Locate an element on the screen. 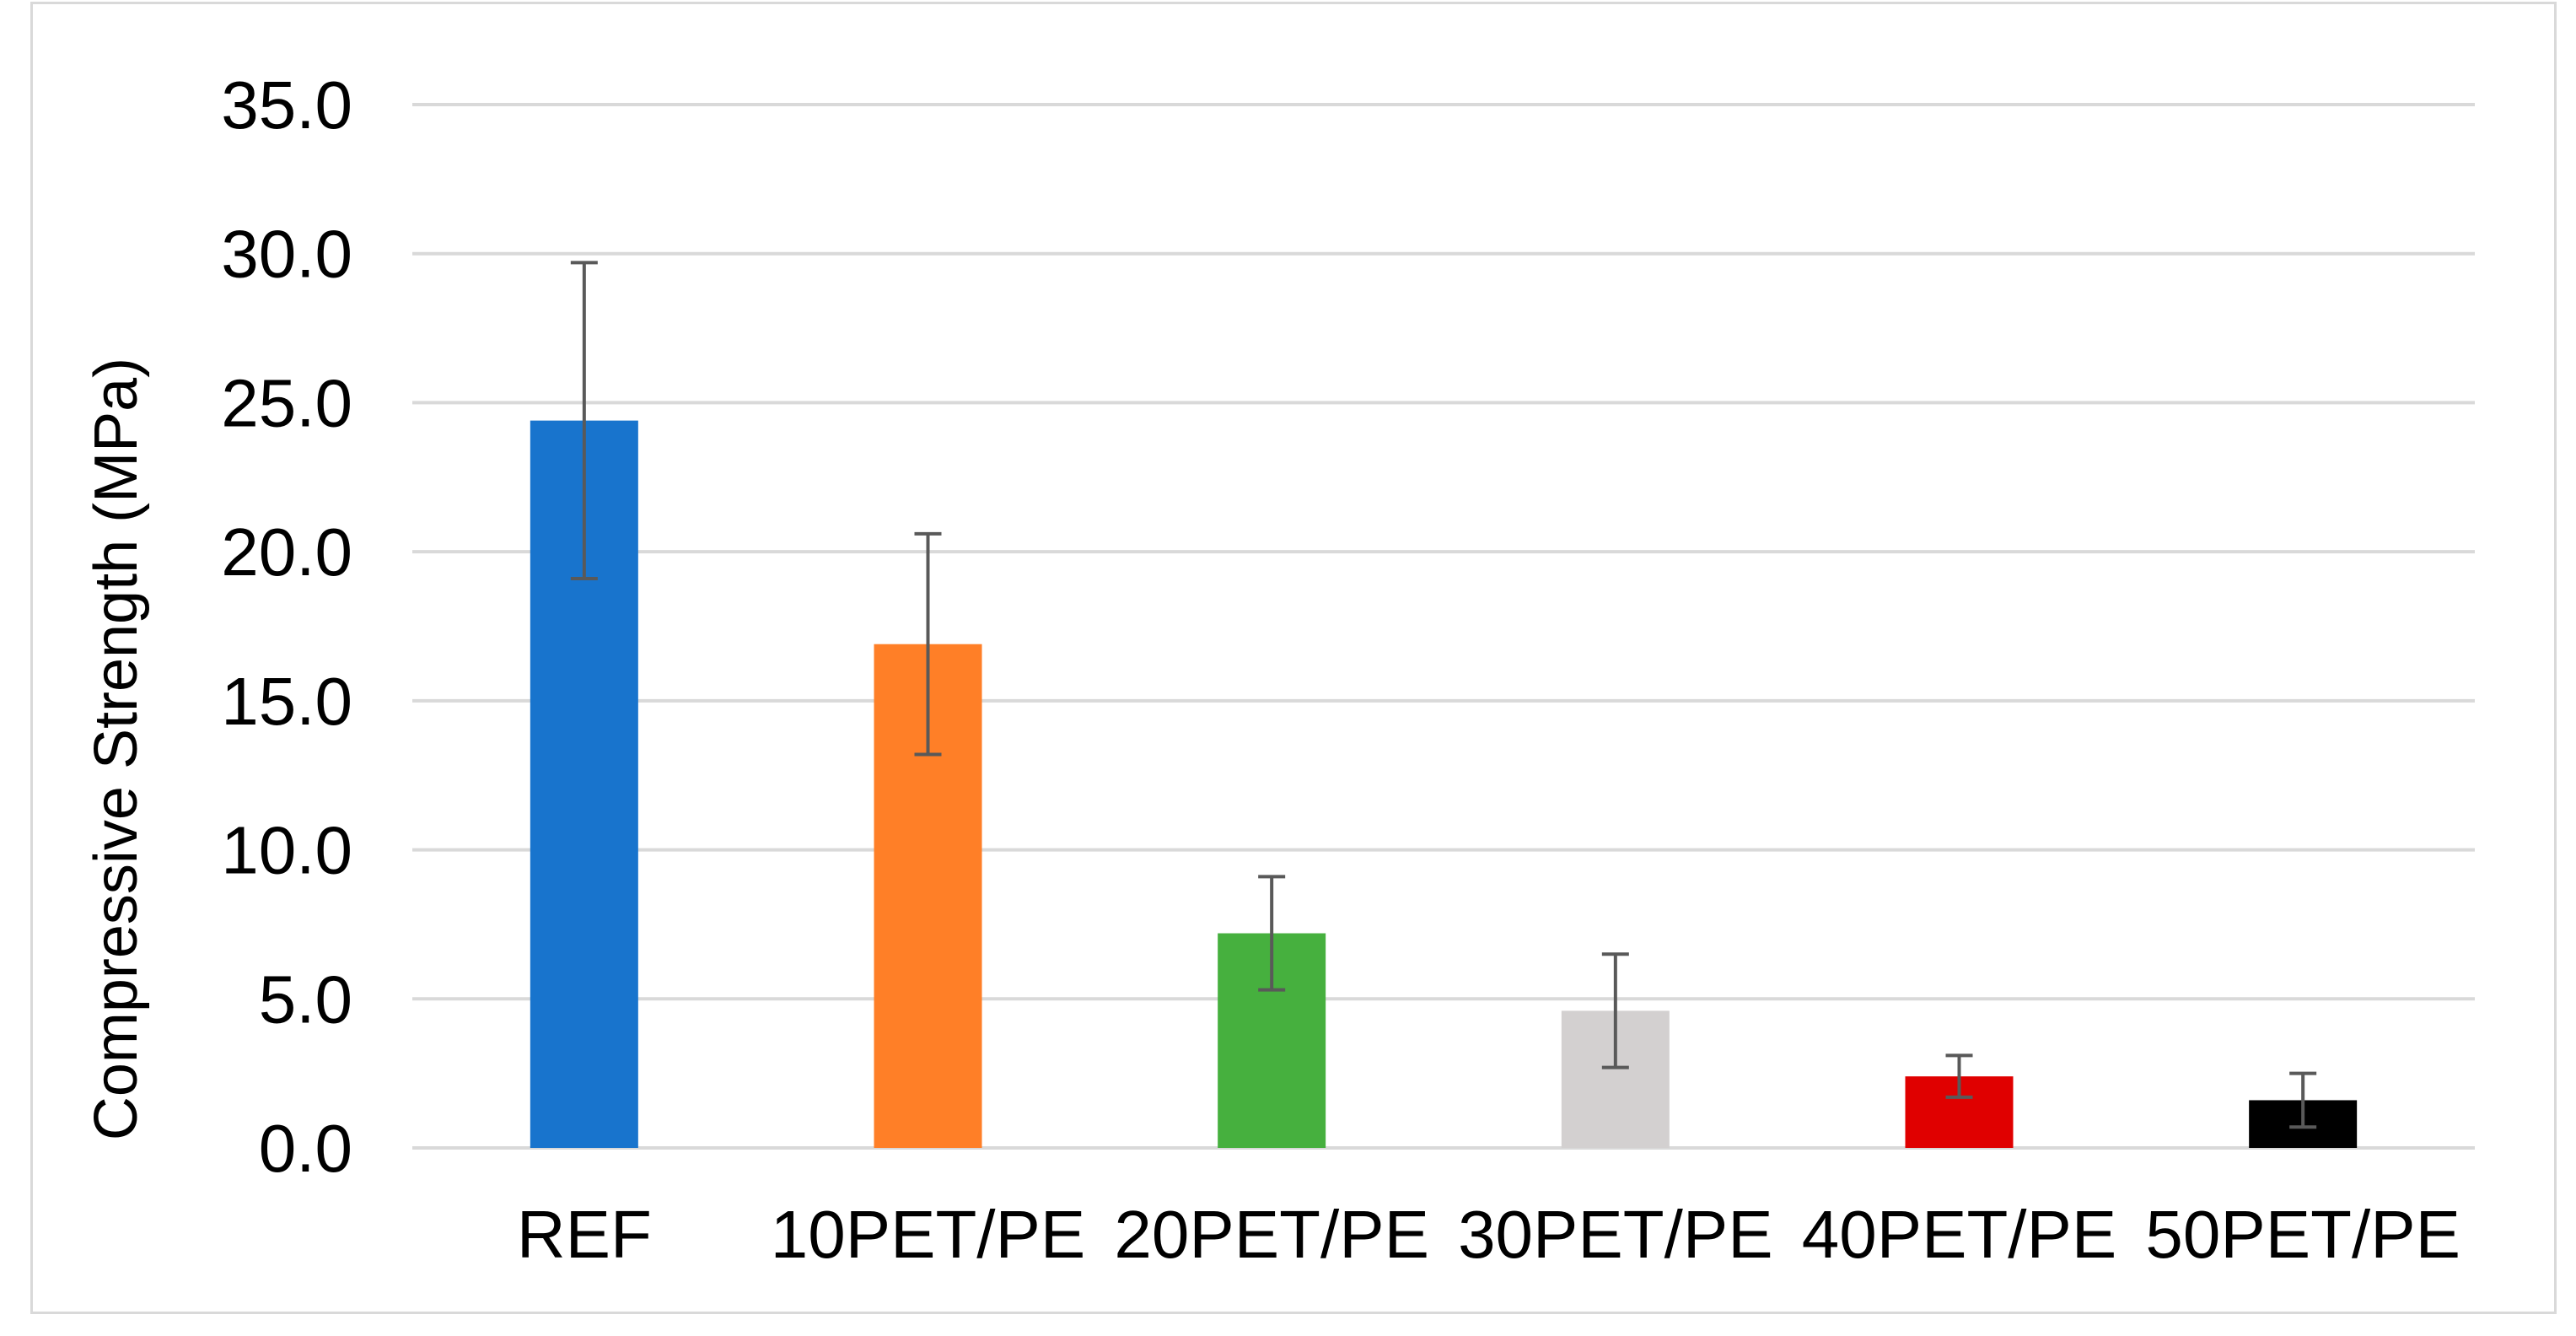 The height and width of the screenshot is (1336, 2576). x-tick-label: 10PET/PE is located at coordinates (928, 1234).